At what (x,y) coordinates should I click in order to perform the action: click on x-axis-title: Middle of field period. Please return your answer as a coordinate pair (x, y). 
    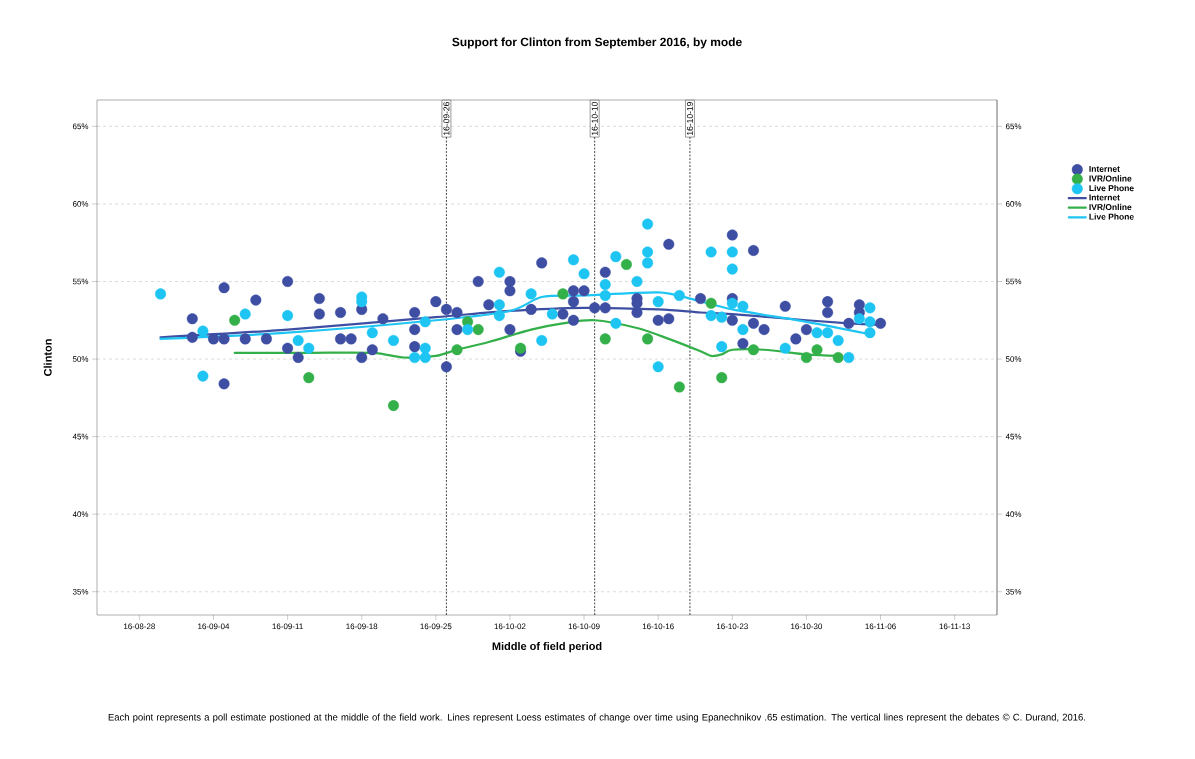
    Looking at the image, I should click on (547, 647).